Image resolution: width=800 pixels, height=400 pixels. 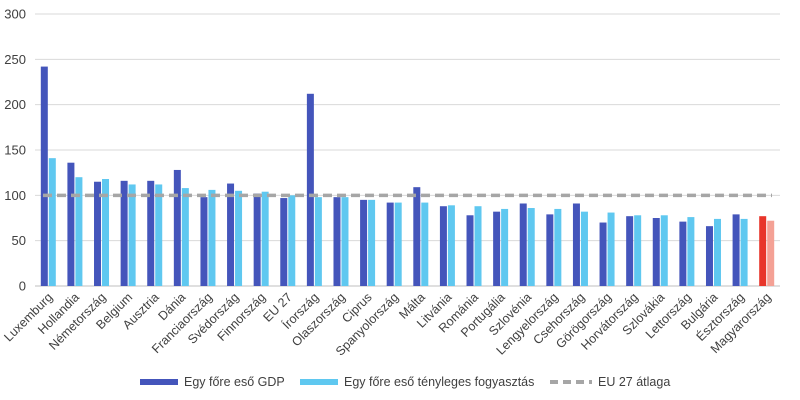 What do you see at coordinates (439, 382) in the screenshot?
I see `legend-label-consumption: Egy főre eső tényleges fogyasztás` at bounding box center [439, 382].